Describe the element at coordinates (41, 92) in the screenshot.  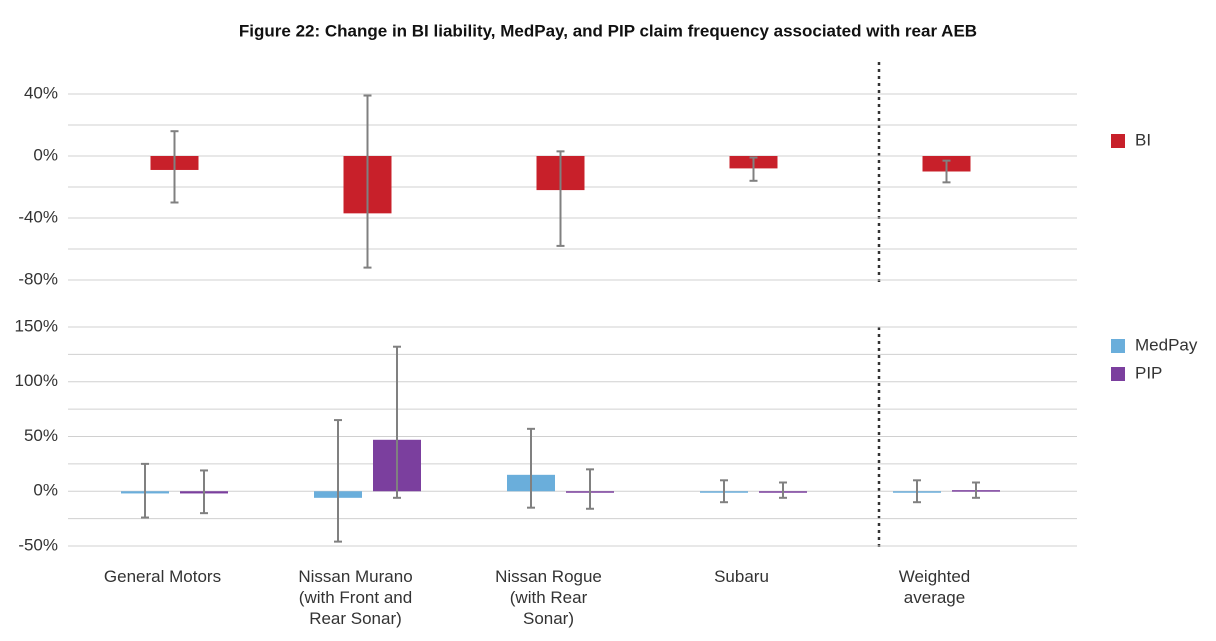
I see `y-tick-label: 40%` at that location.